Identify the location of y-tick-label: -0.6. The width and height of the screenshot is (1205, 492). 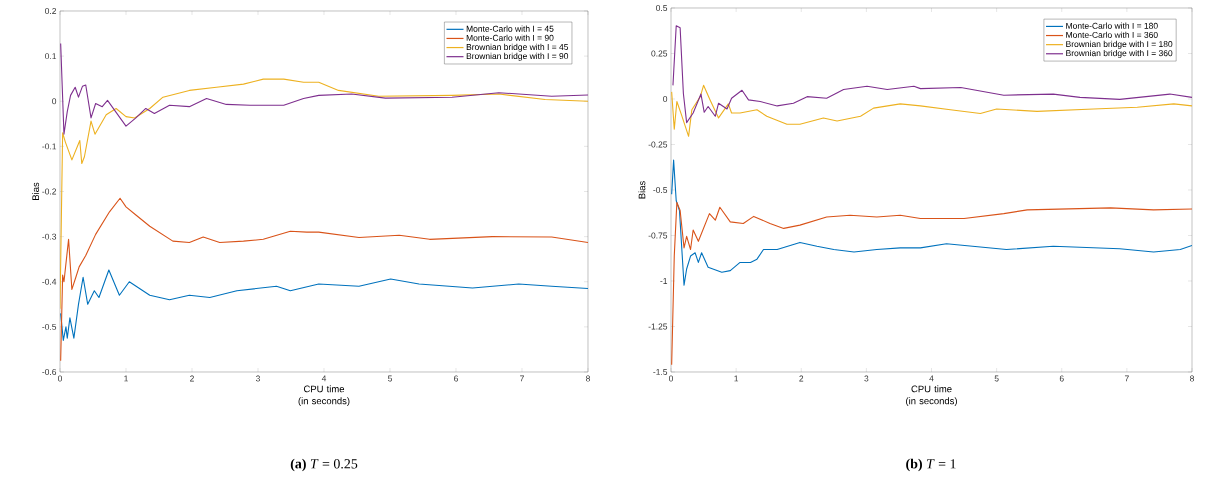
(49, 372).